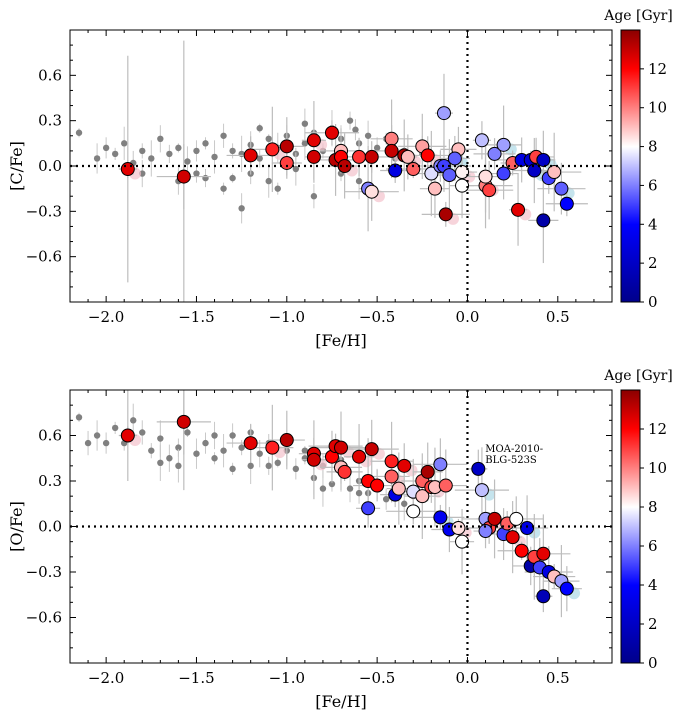 The image size is (685, 724). I want to click on x-tick-label: −0.5, so click(377, 678).